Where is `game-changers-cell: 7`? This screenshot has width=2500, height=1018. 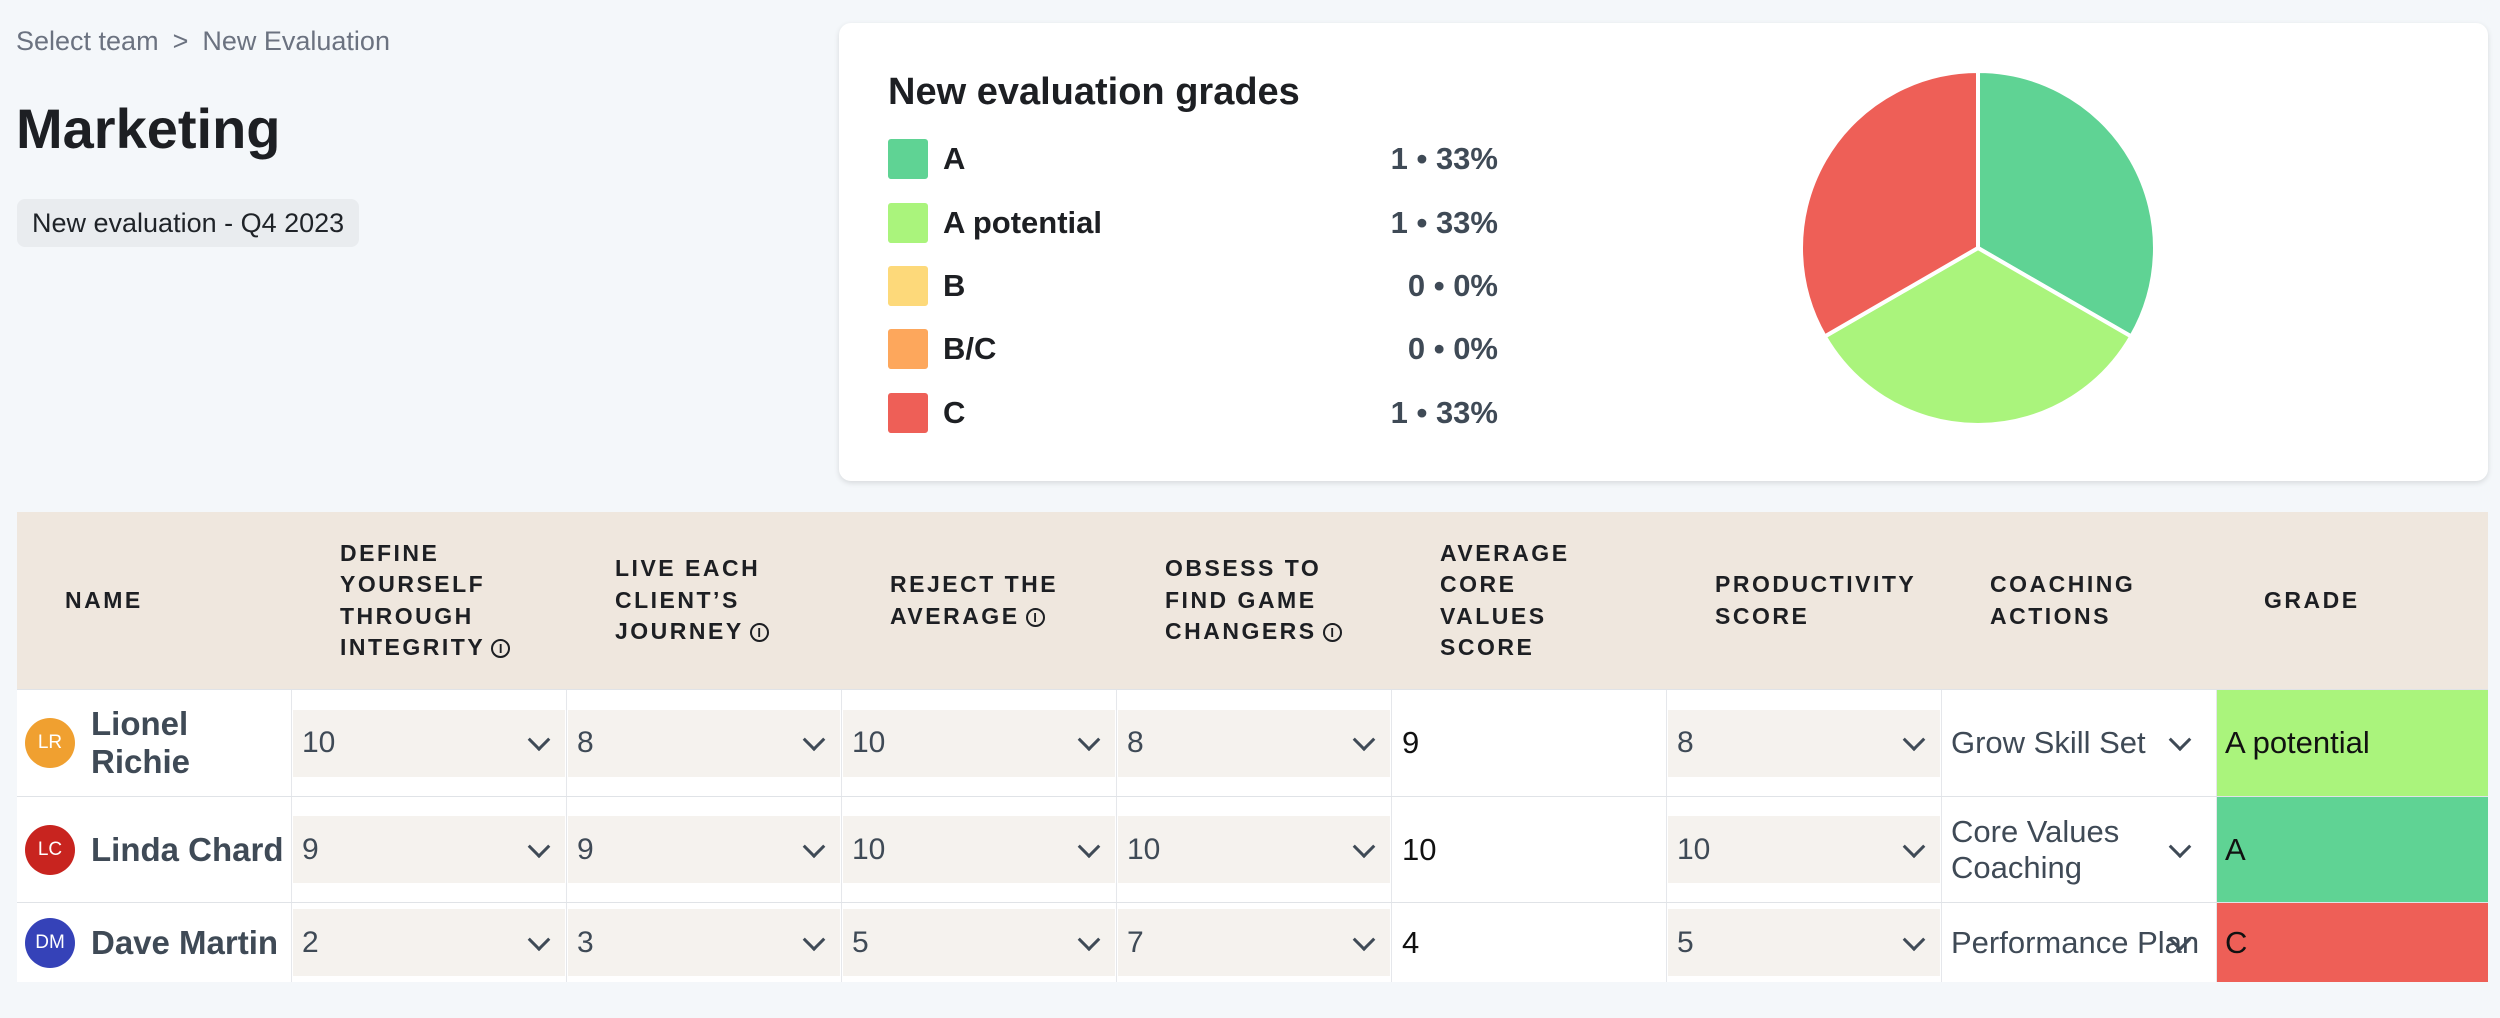
game-changers-cell: 7 is located at coordinates (1254, 942).